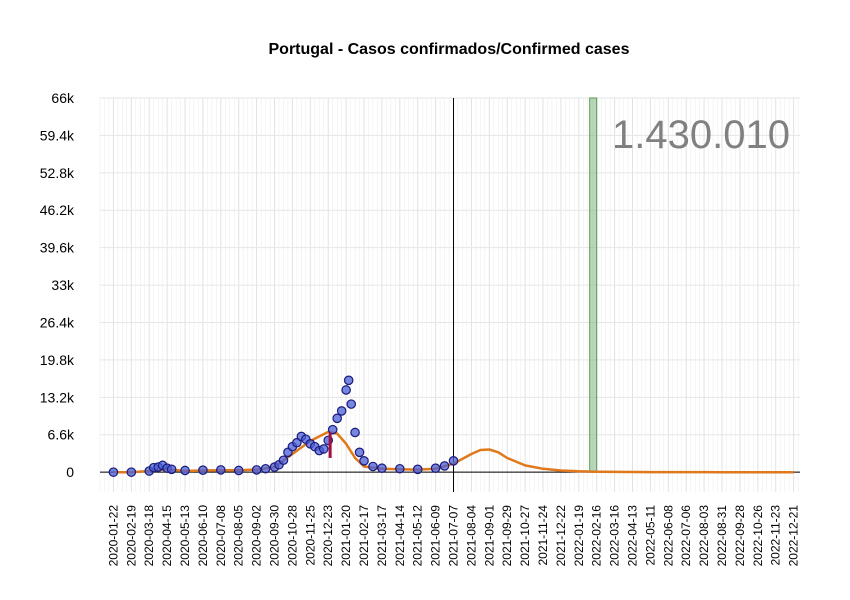 This screenshot has height=600, width=850. What do you see at coordinates (57, 210) in the screenshot?
I see `y-tick-label: 46.2k` at bounding box center [57, 210].